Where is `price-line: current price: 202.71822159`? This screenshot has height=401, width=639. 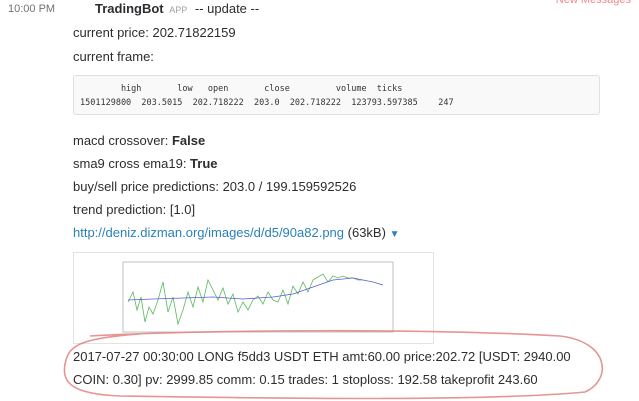
price-line: current price: 202.71822159 is located at coordinates (154, 32).